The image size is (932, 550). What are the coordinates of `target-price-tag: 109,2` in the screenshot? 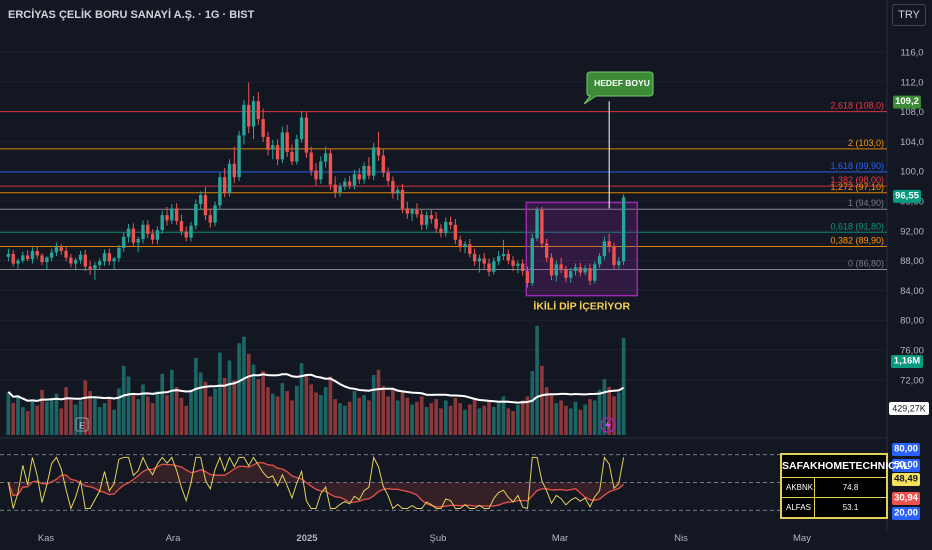 It's located at (907, 101).